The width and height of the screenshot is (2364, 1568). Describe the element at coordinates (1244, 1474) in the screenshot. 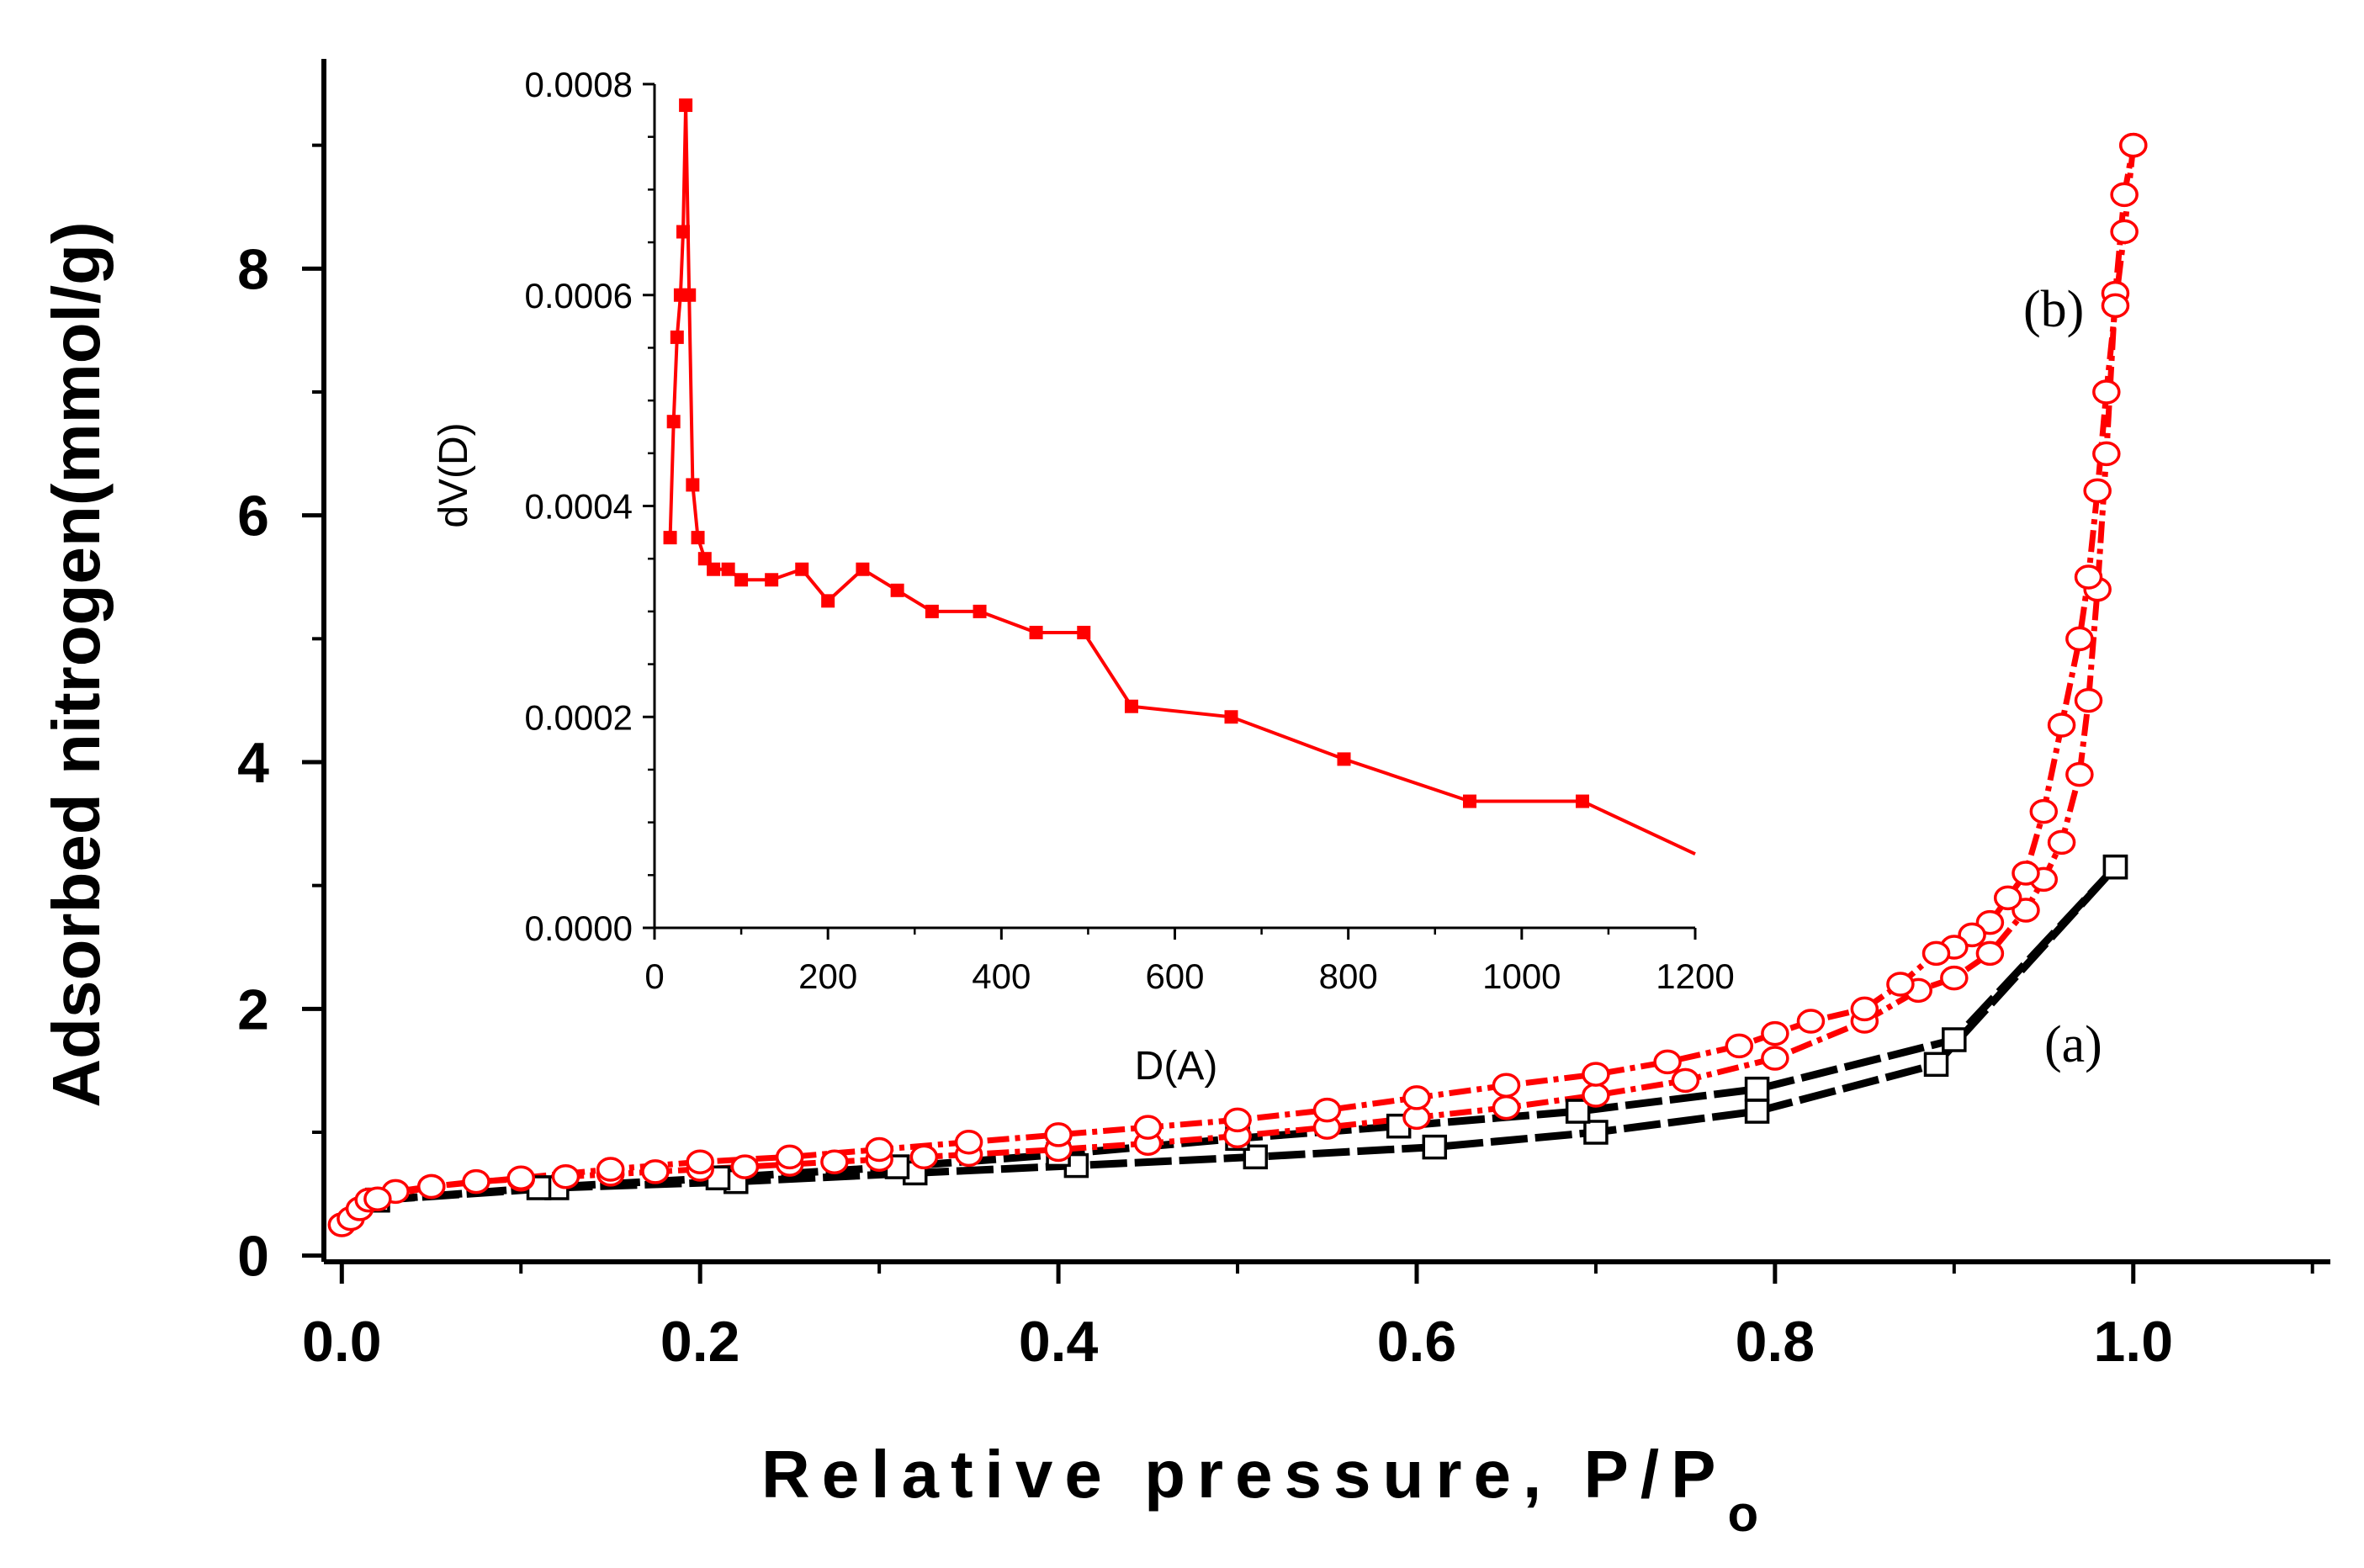

I see `main-x-axis-title-text: Relative pressure, P/P` at that location.